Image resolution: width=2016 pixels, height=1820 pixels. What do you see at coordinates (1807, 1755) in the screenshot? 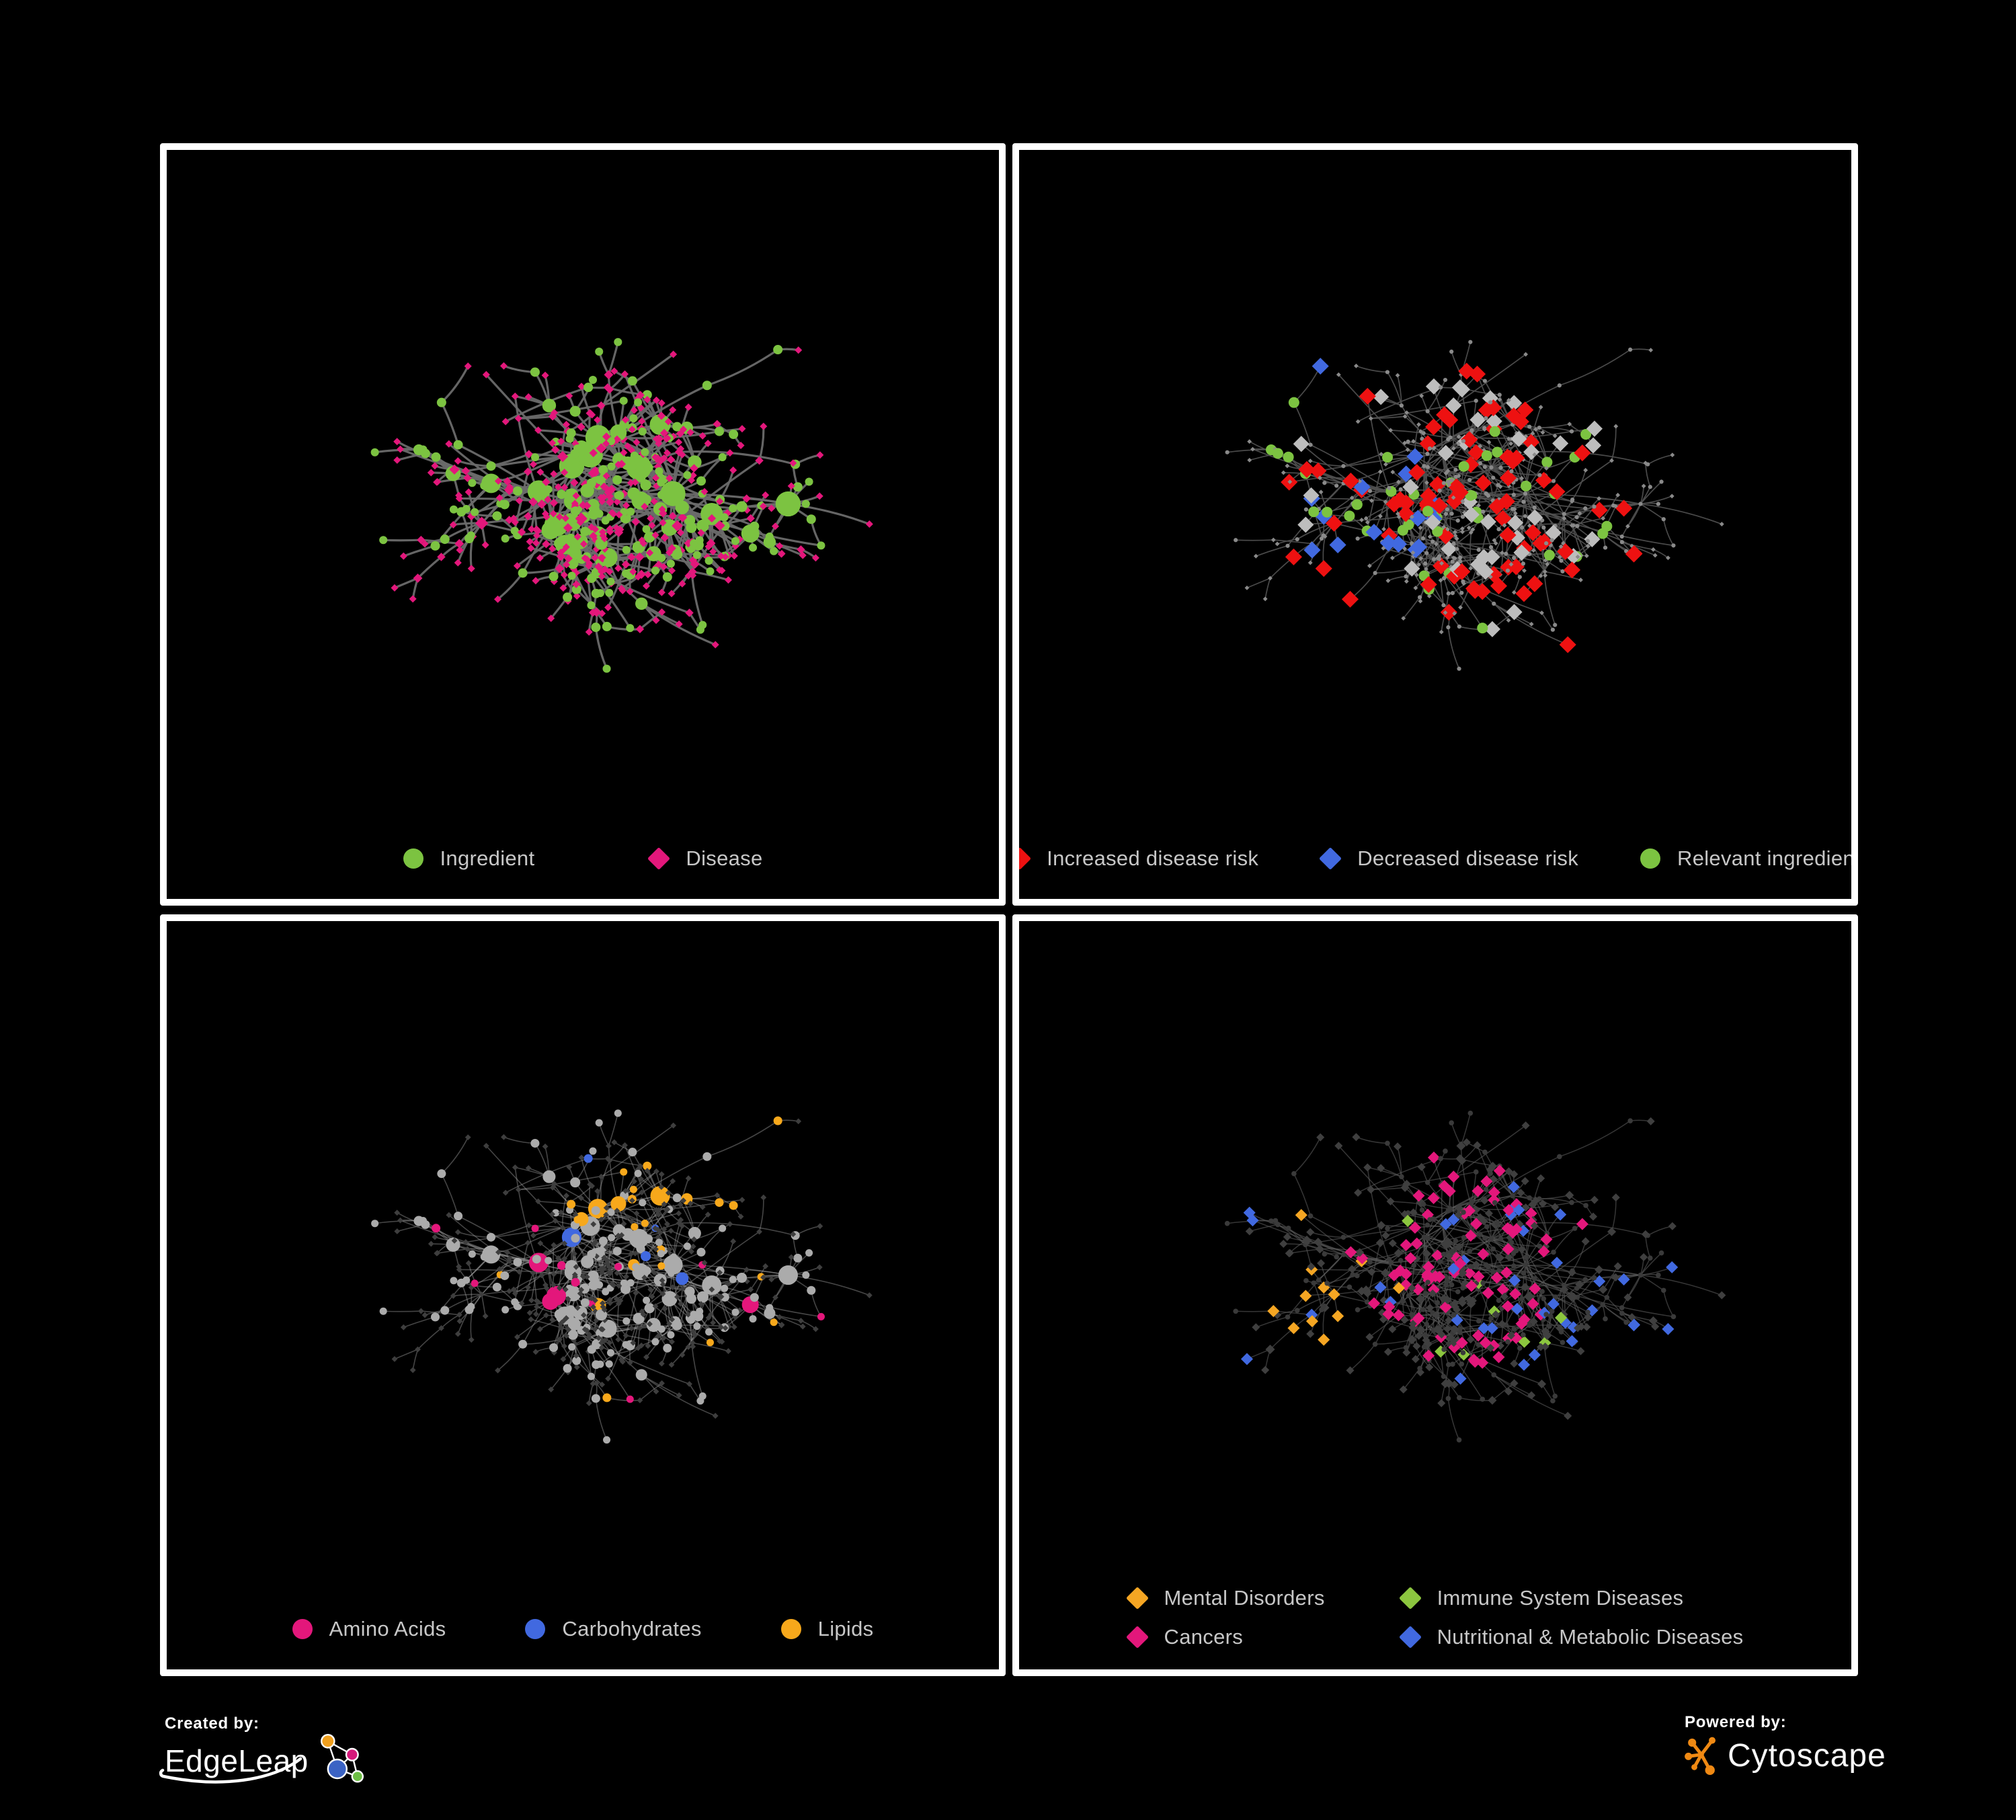
I see `cytoscape-wordmark: Cytoscape` at bounding box center [1807, 1755].